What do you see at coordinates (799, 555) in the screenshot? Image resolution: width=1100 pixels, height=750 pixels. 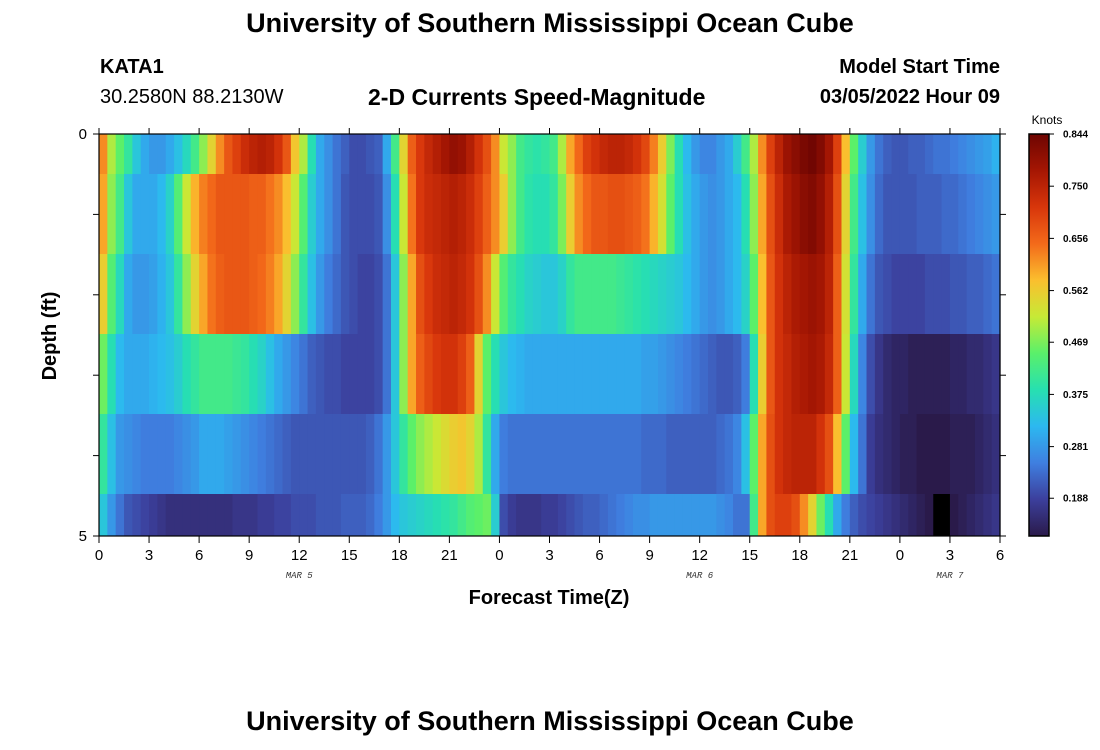 I see `x-tick-label: 18` at bounding box center [799, 555].